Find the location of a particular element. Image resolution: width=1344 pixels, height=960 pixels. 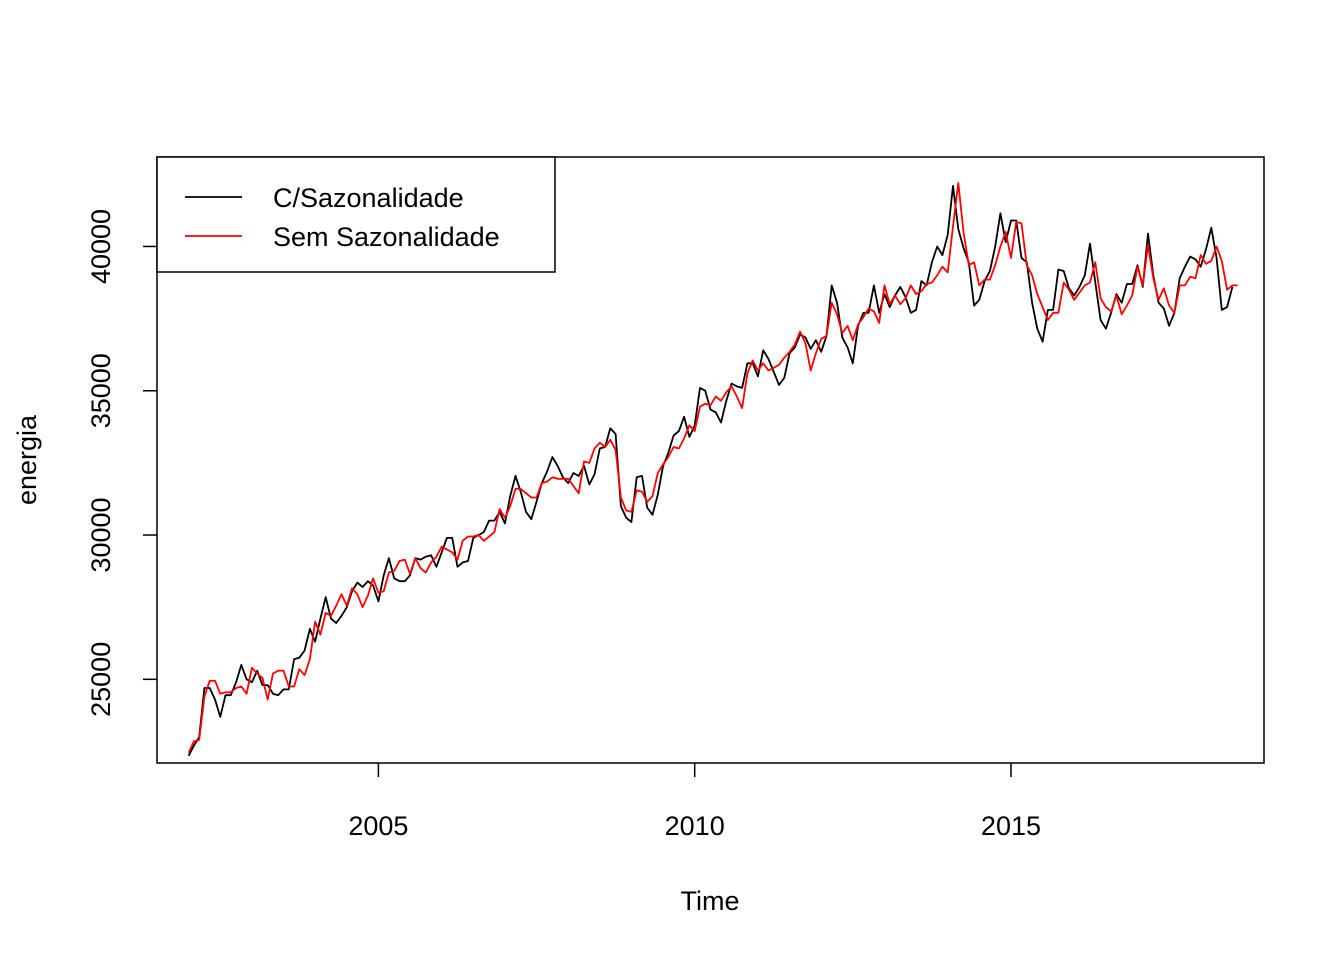

y-tick-label: 30000 is located at coordinates (101, 534).